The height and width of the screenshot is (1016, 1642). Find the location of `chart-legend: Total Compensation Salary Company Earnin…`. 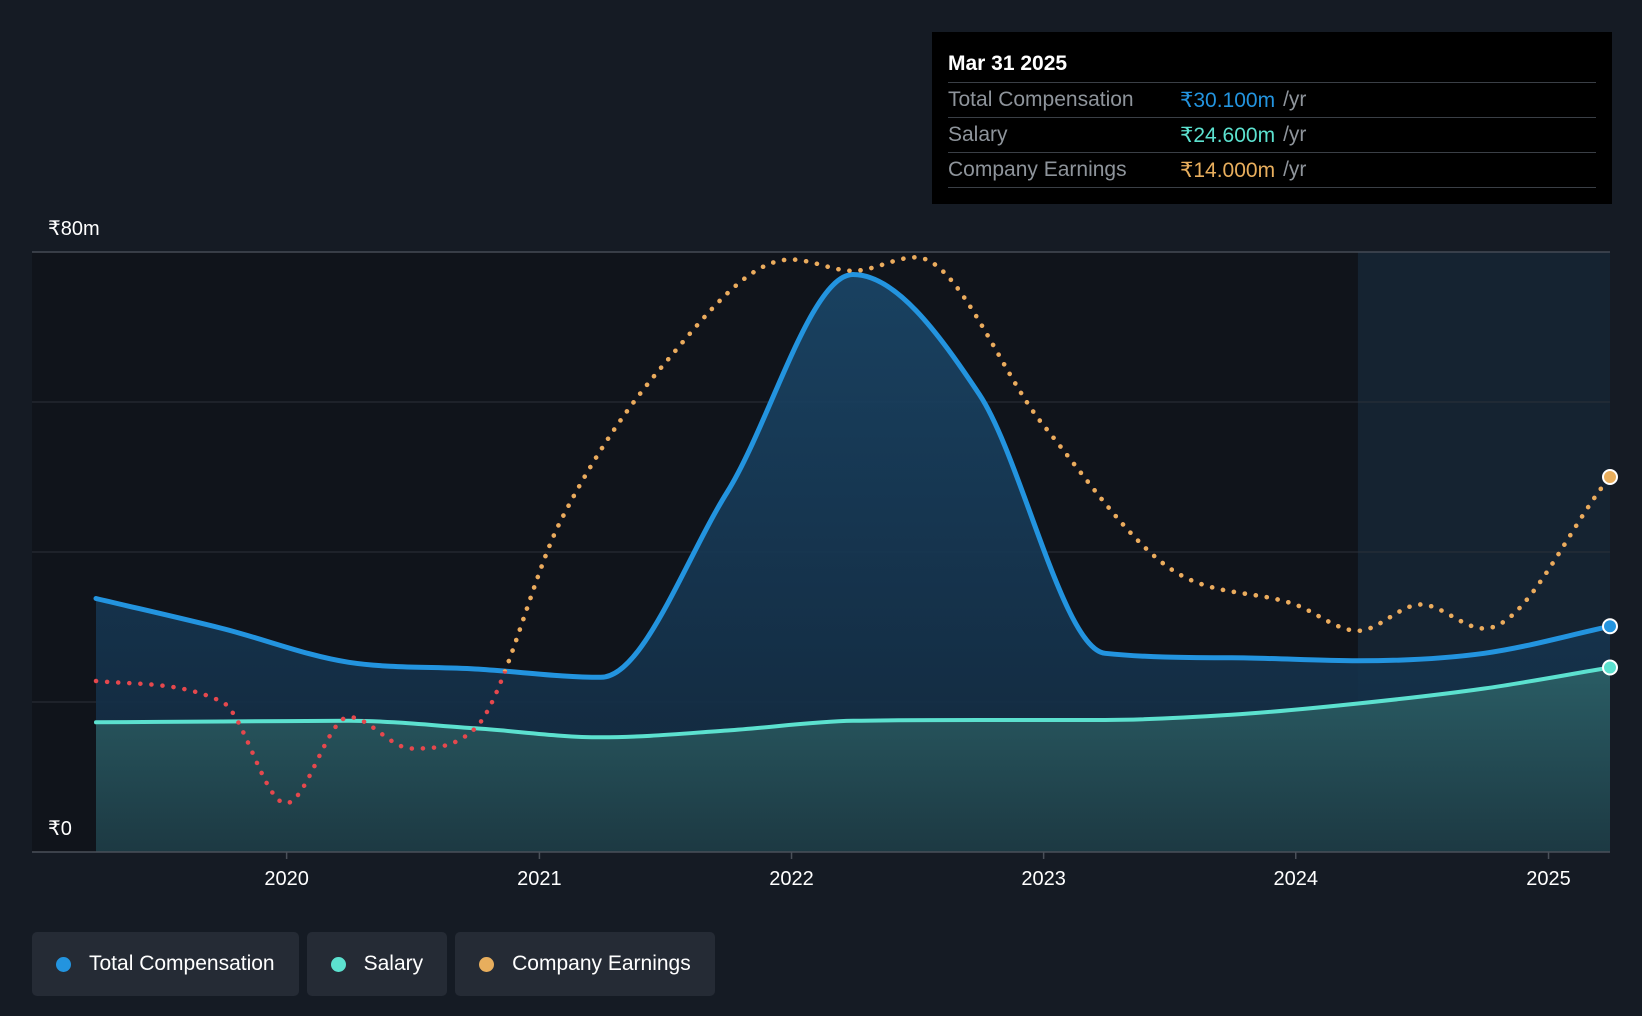

chart-legend: Total Compensation Salary Company Earnin… is located at coordinates (377, 964).